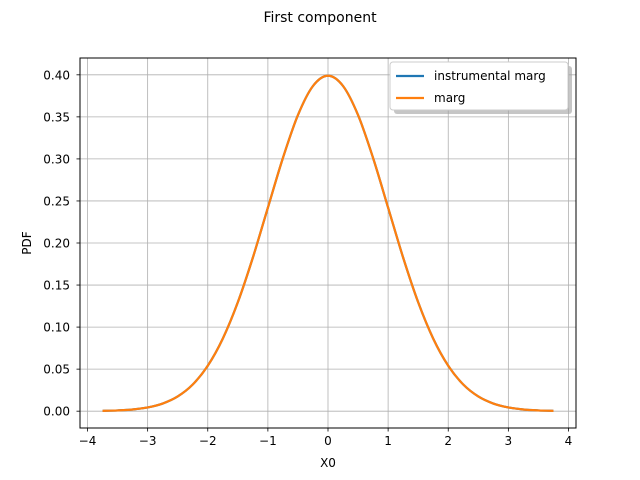  What do you see at coordinates (27, 242) in the screenshot?
I see `y-axis-label: PDF` at bounding box center [27, 242].